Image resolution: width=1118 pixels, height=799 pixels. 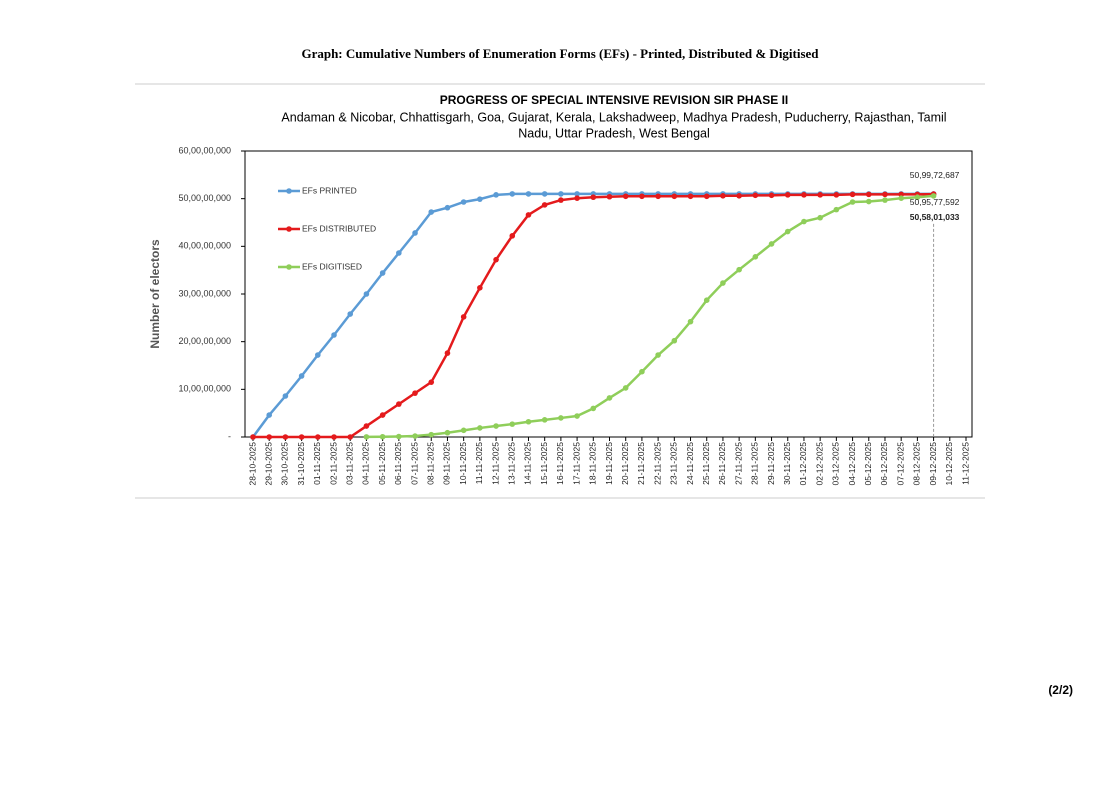 I want to click on x-tick-label: 22-11-2025, so click(x=657, y=463).